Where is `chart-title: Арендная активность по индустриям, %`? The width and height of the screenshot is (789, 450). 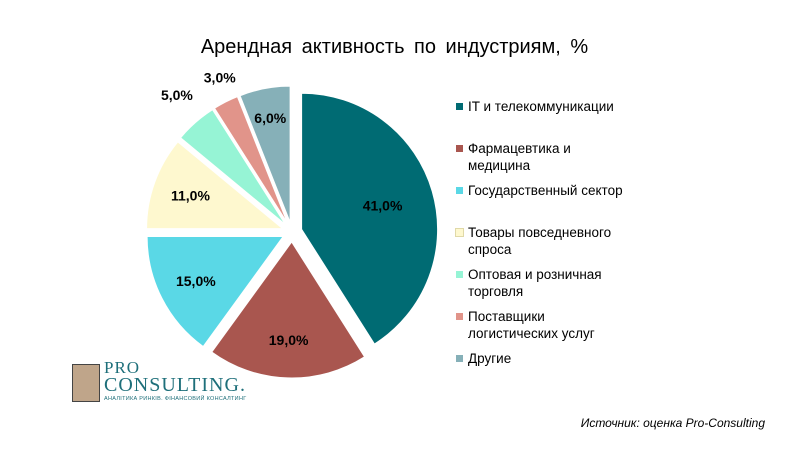 chart-title: Арендная активность по индустриям, % is located at coordinates (394, 47).